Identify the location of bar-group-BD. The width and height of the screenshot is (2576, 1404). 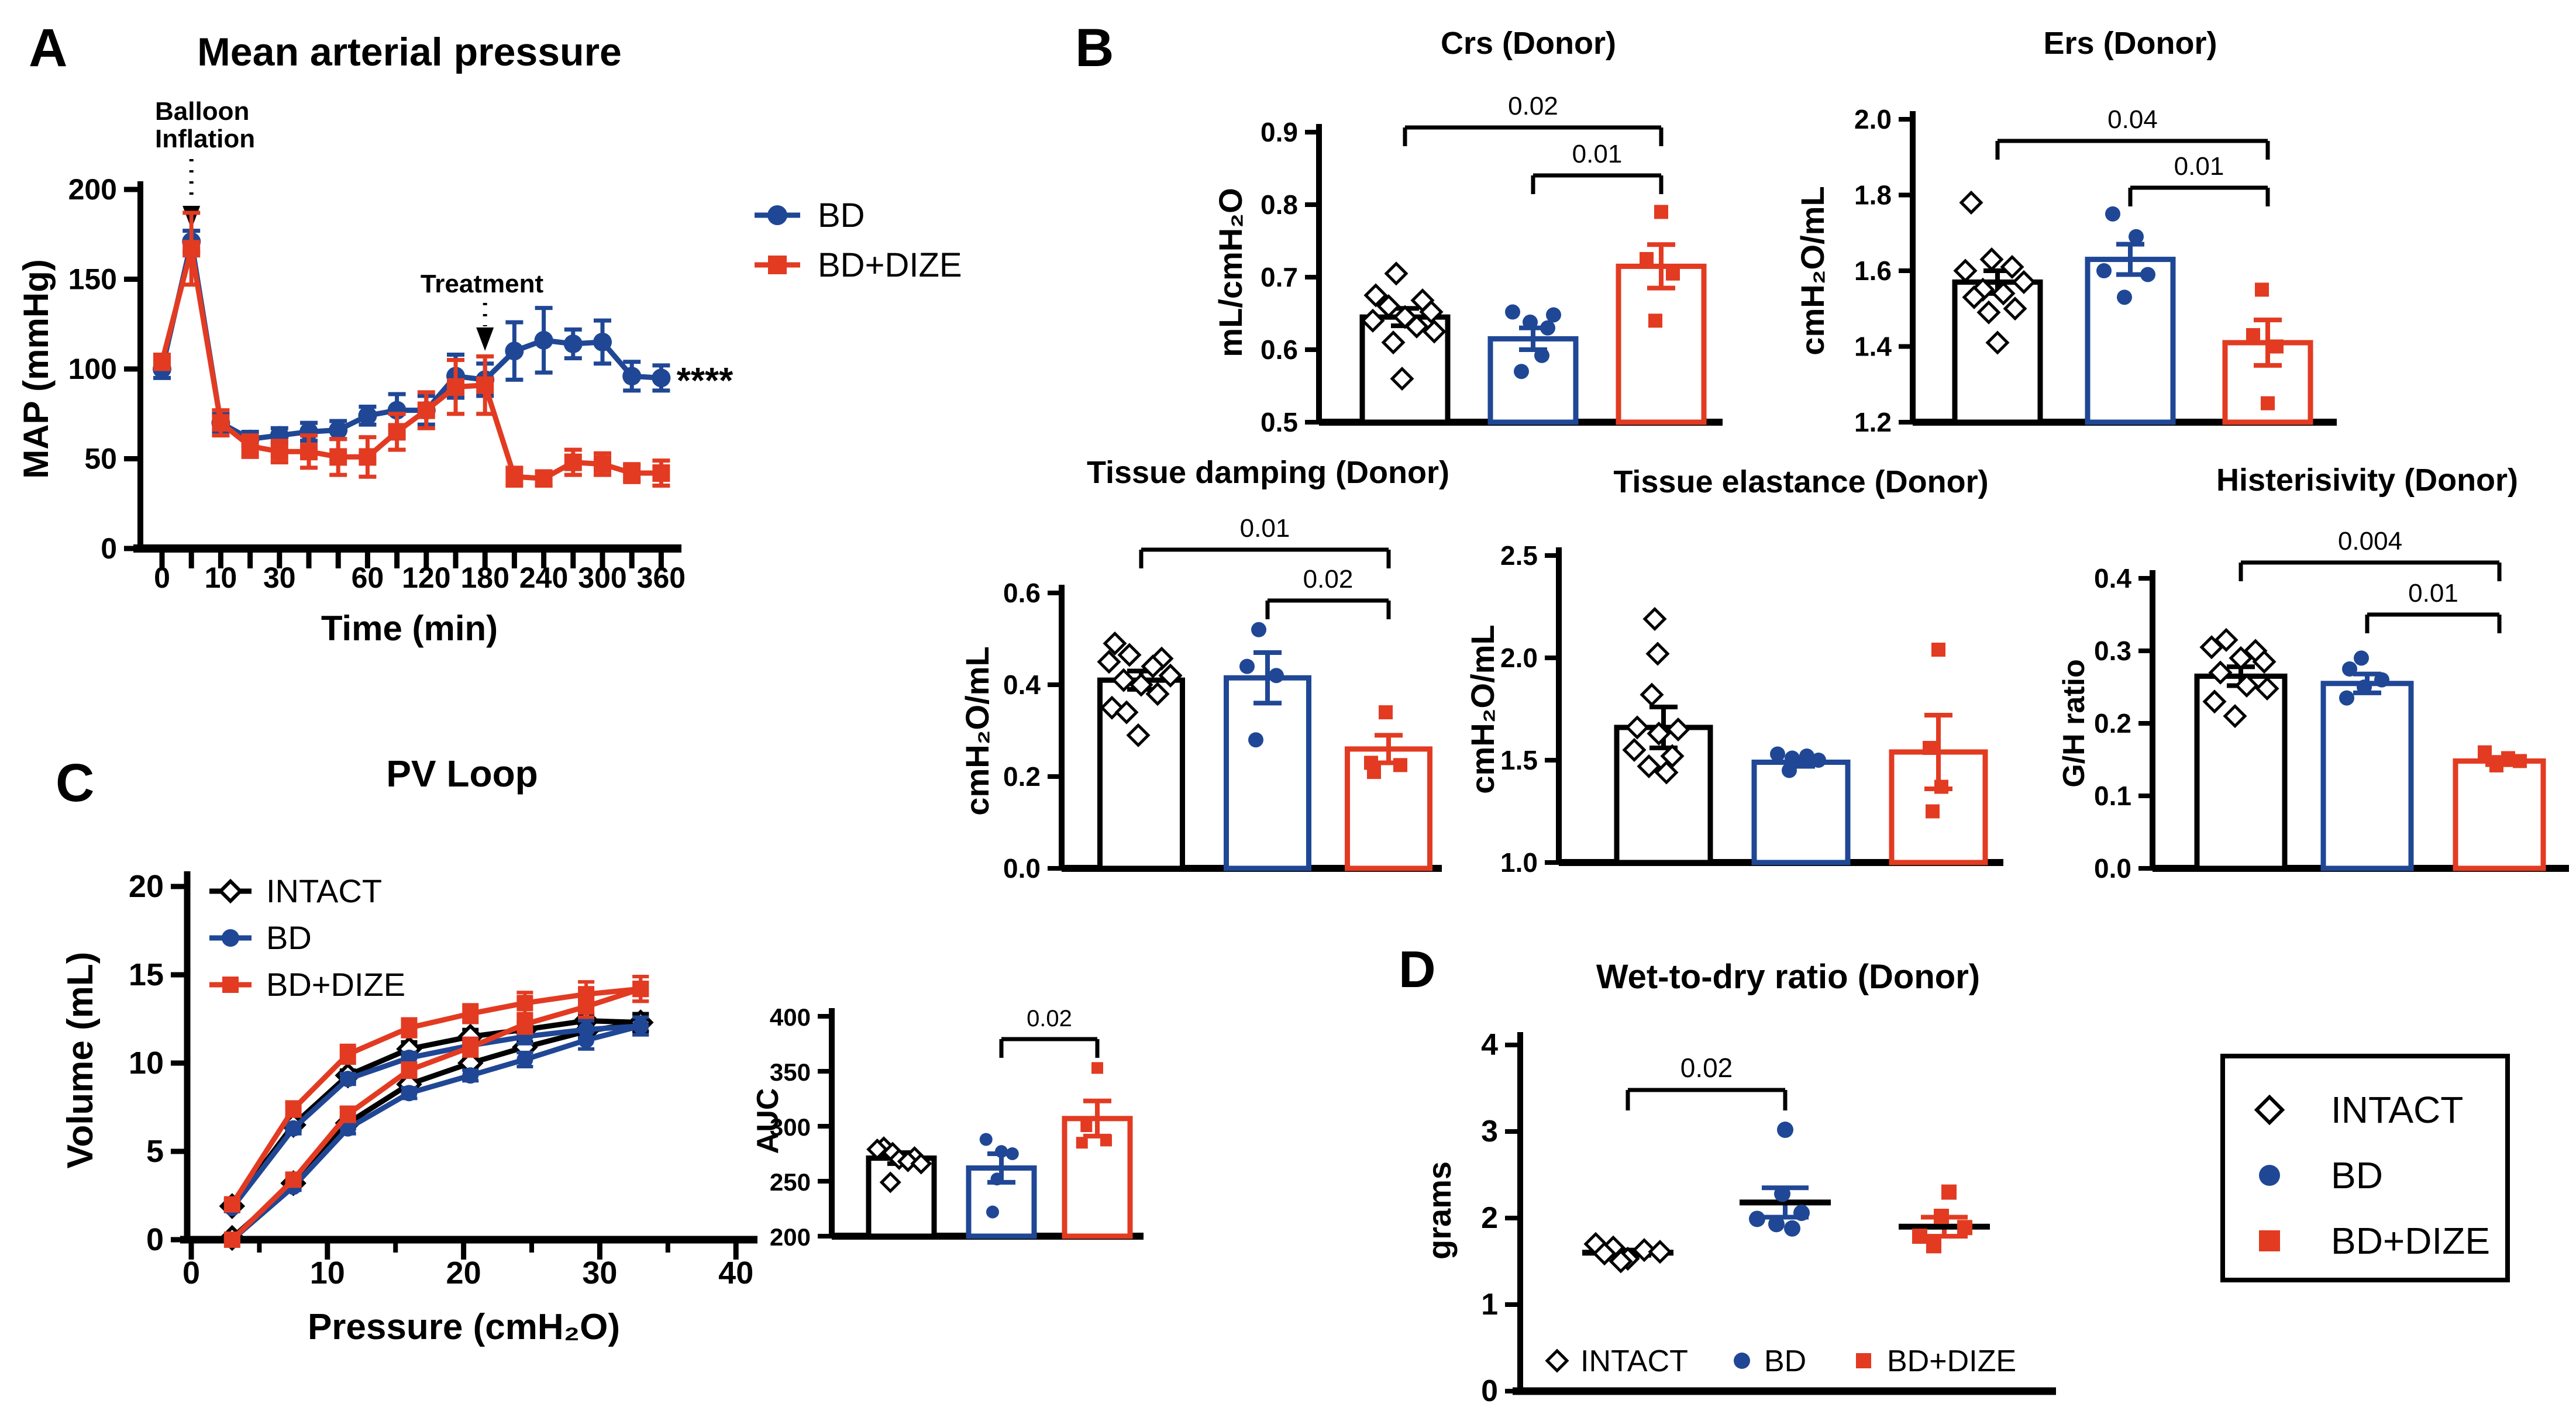
(1001, 1186).